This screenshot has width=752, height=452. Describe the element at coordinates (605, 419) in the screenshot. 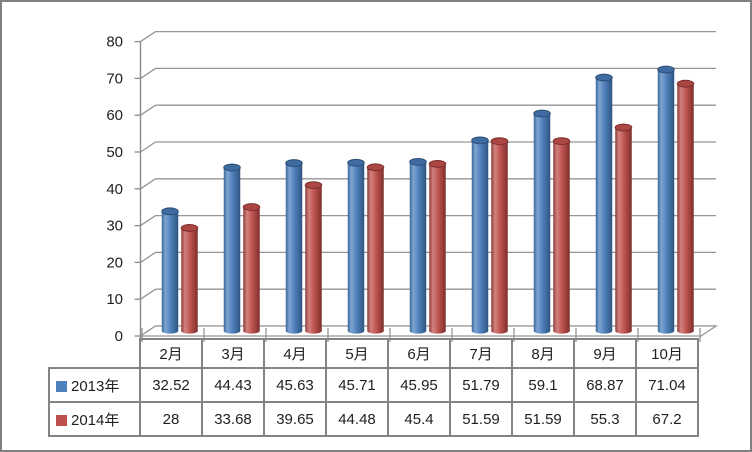

I see `value-cell: 55.3` at that location.